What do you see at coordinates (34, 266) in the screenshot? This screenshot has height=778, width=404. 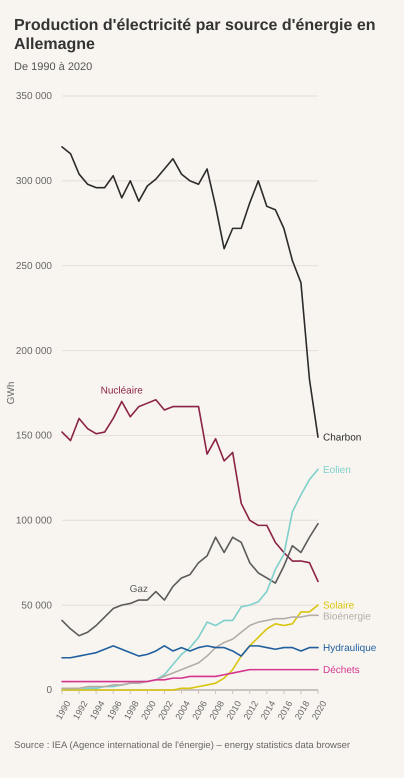 I see `y-tick-label: 250 000` at bounding box center [34, 266].